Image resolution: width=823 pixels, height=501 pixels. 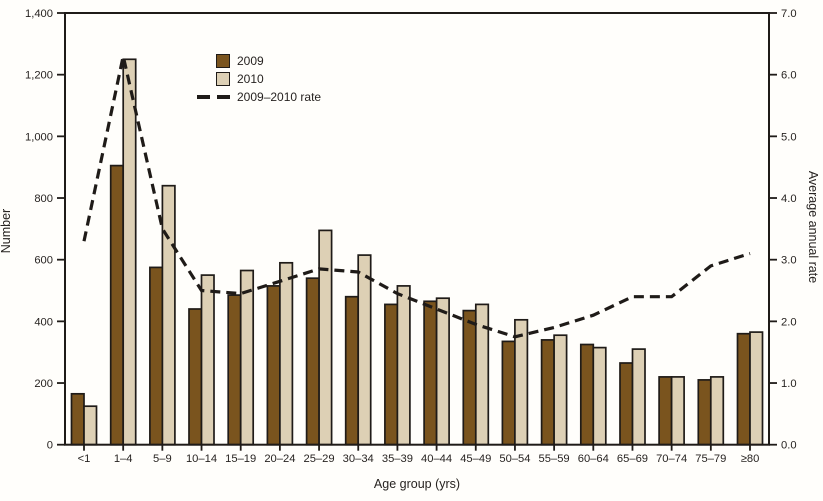 What do you see at coordinates (279, 97) in the screenshot?
I see `legend-label-rate: 2009–2010 rate` at bounding box center [279, 97].